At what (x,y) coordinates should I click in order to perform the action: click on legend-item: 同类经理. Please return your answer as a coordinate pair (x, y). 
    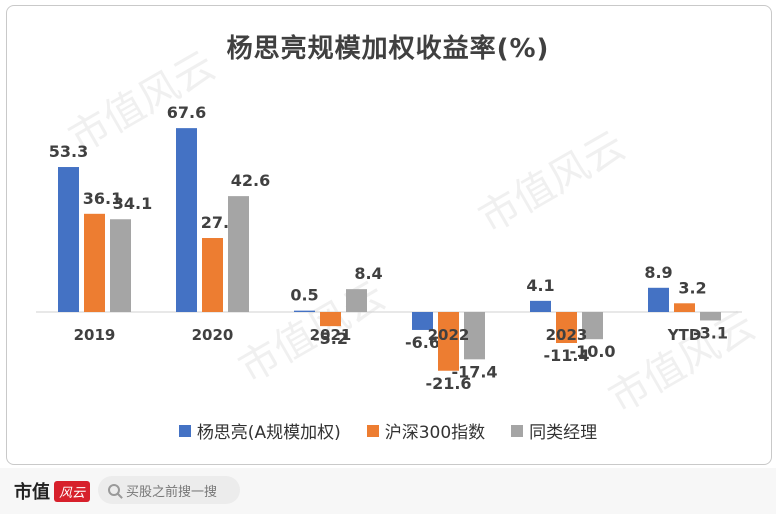
    Looking at the image, I should click on (554, 430).